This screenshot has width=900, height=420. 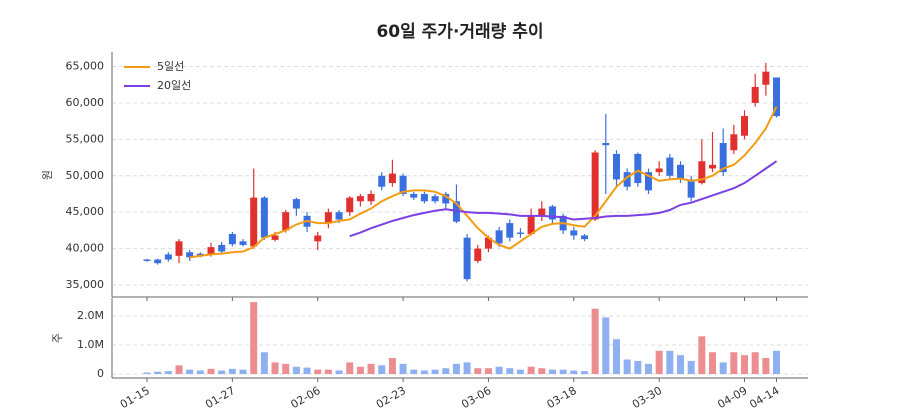 I want to click on y-tick-label: 0, so click(x=100, y=373).